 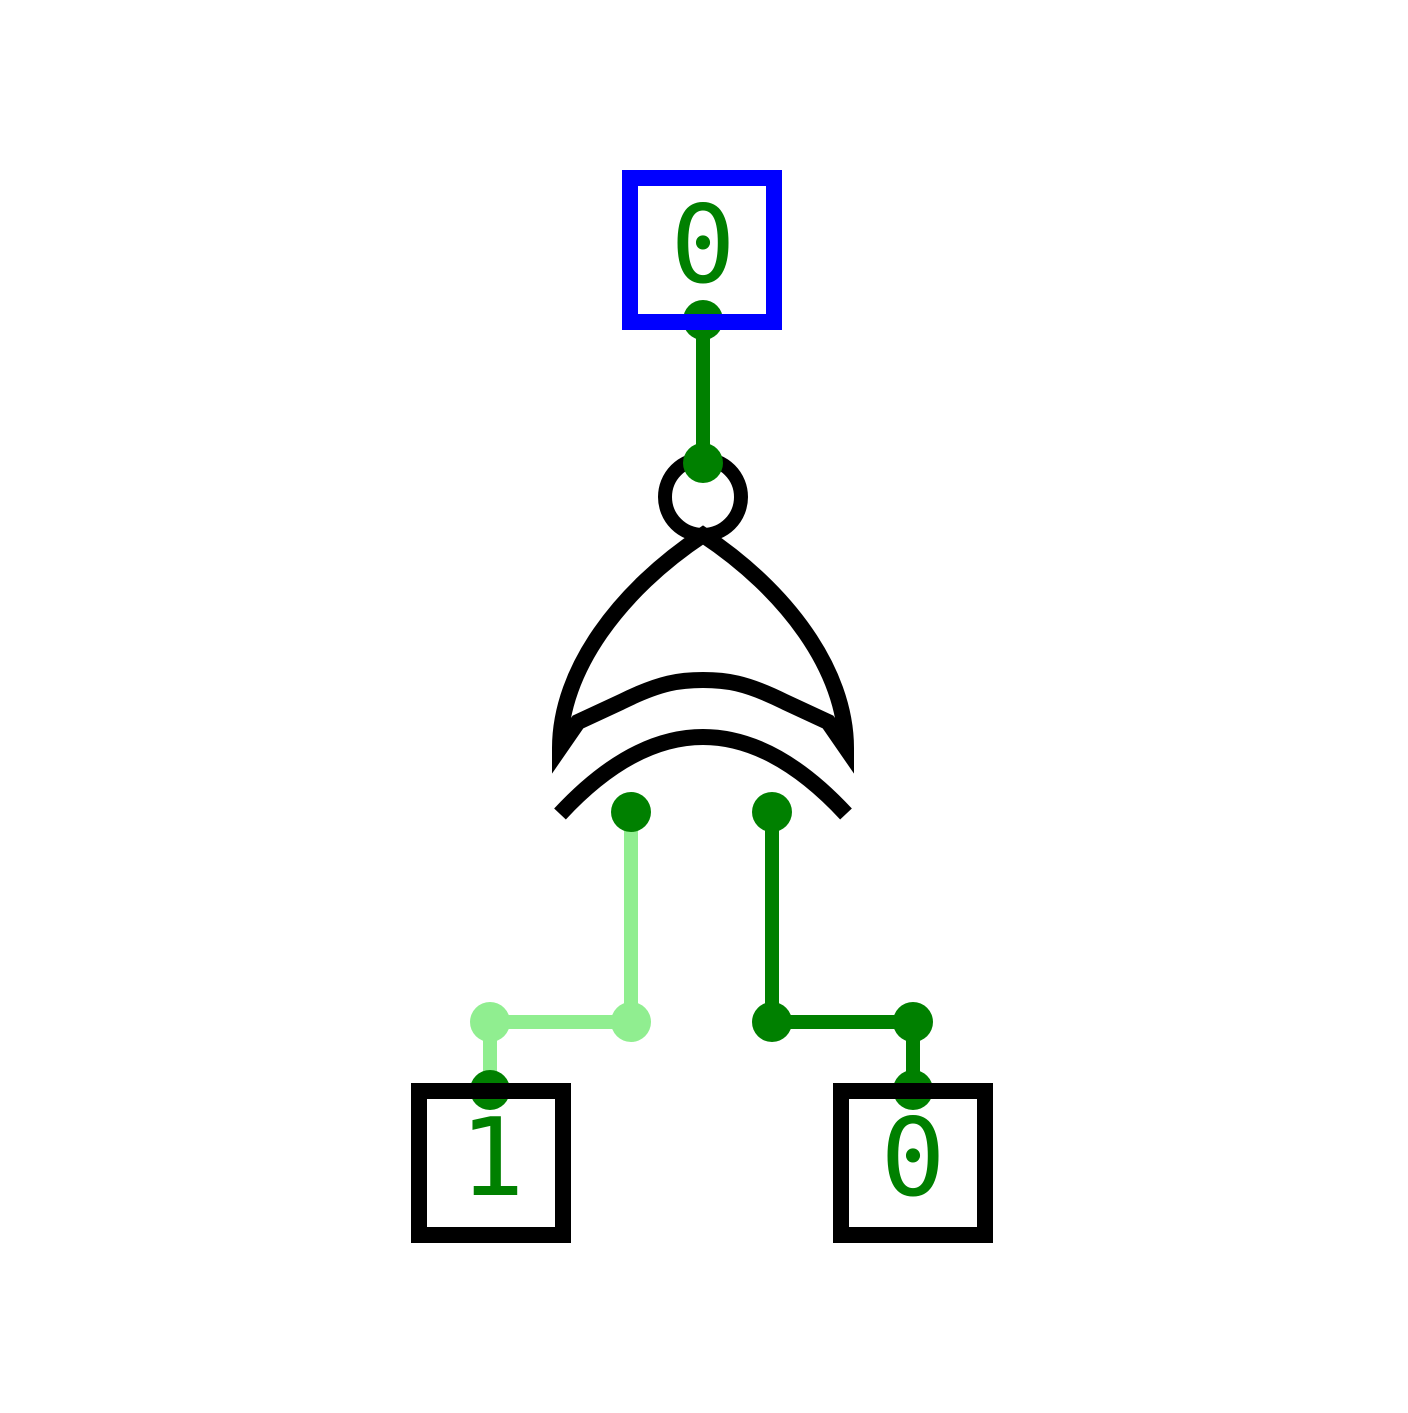 I want to click on input-a-node: 1, so click(x=491, y=1163).